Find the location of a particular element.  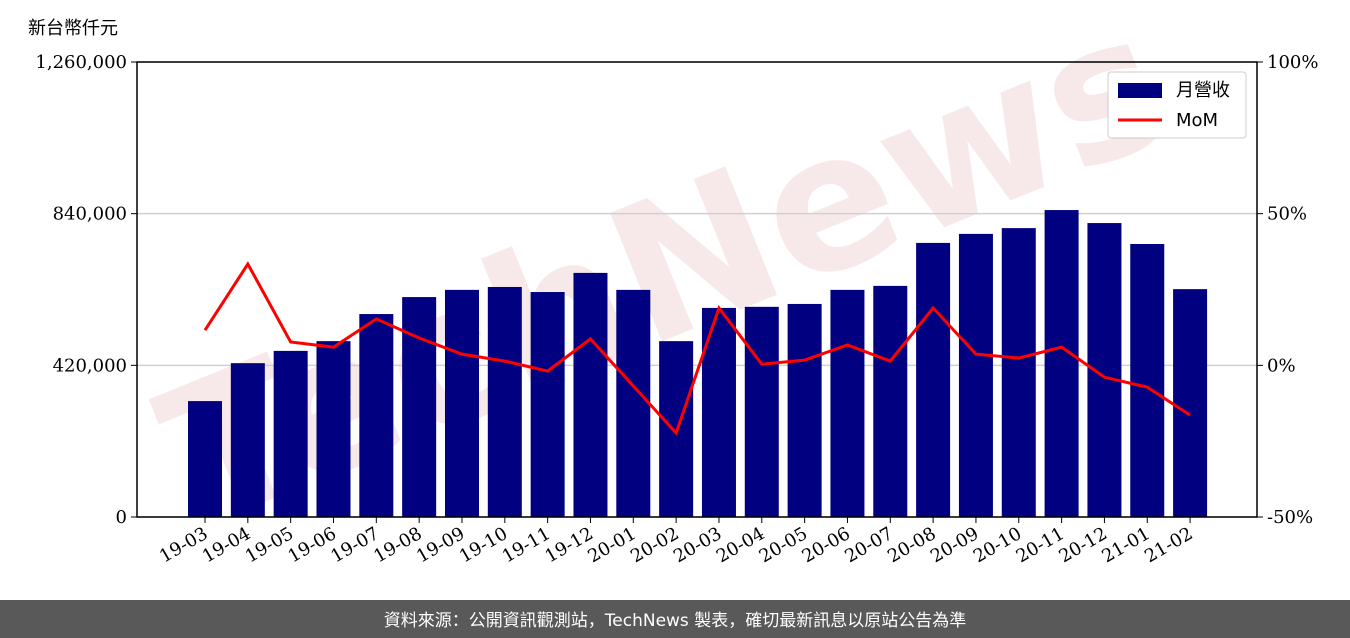

x-tick-label: 19-11 is located at coordinates (526, 545).